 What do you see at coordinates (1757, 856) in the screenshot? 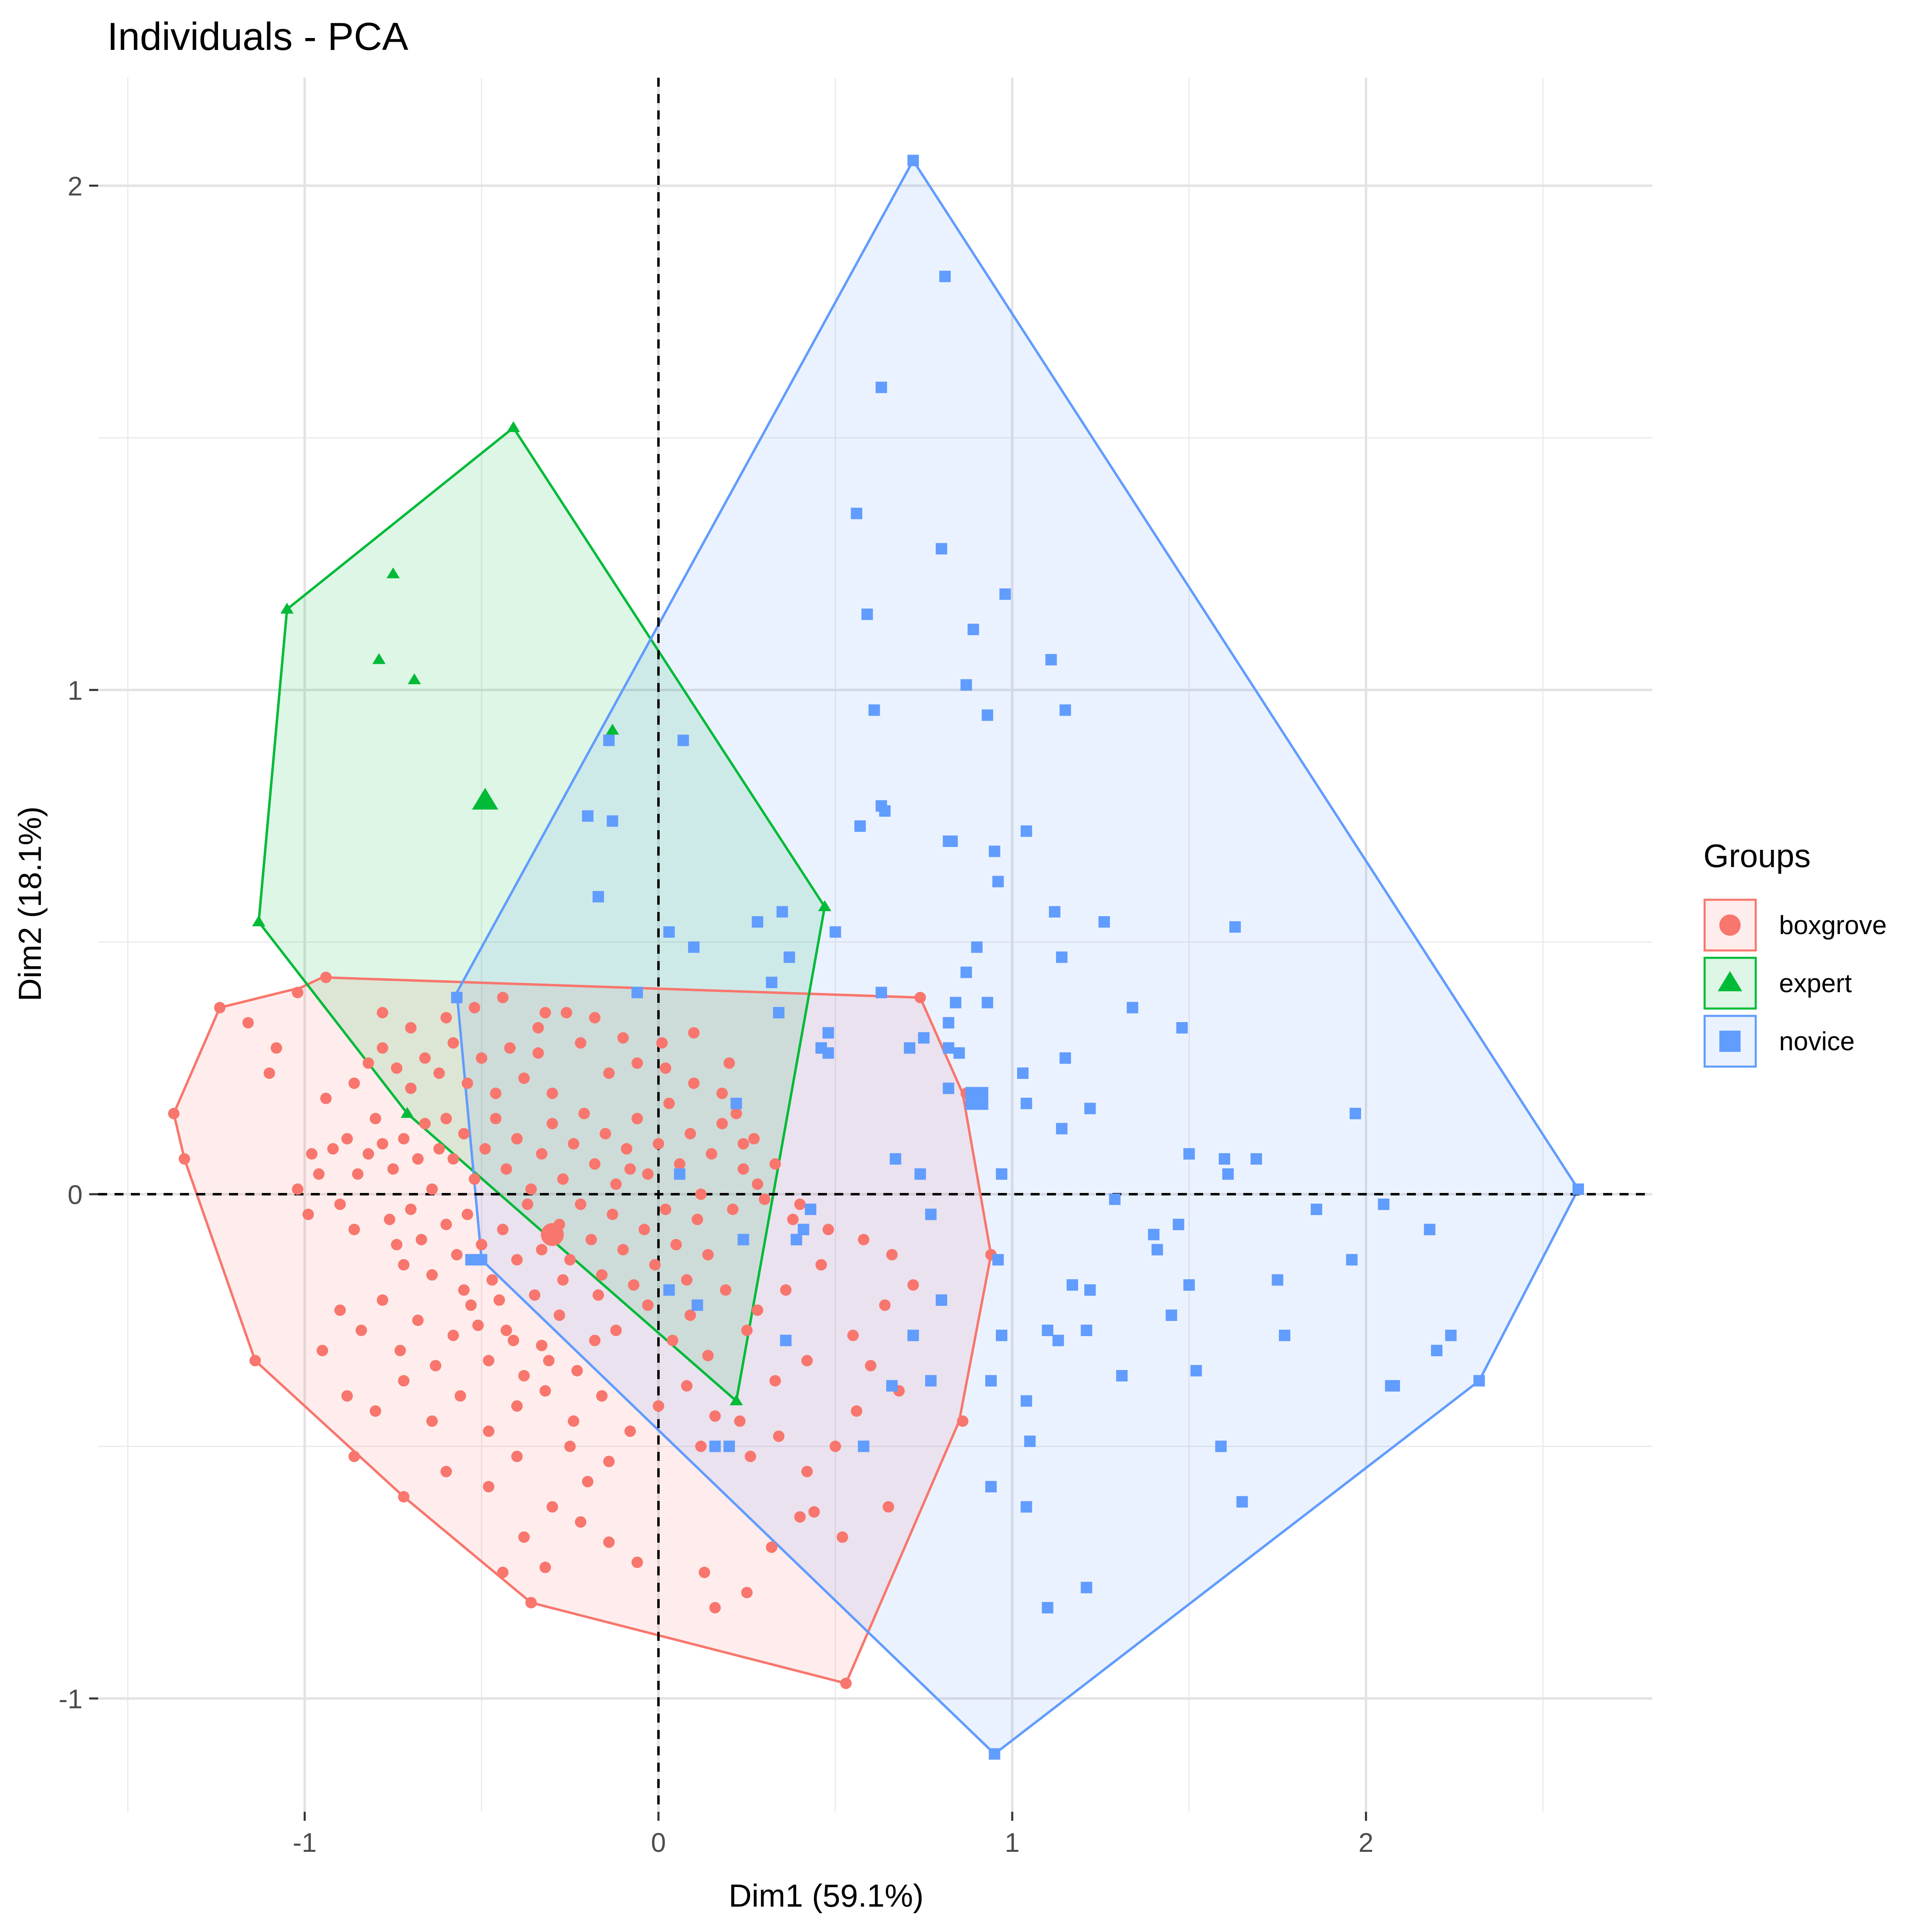
I see `legend-title: Groups` at bounding box center [1757, 856].